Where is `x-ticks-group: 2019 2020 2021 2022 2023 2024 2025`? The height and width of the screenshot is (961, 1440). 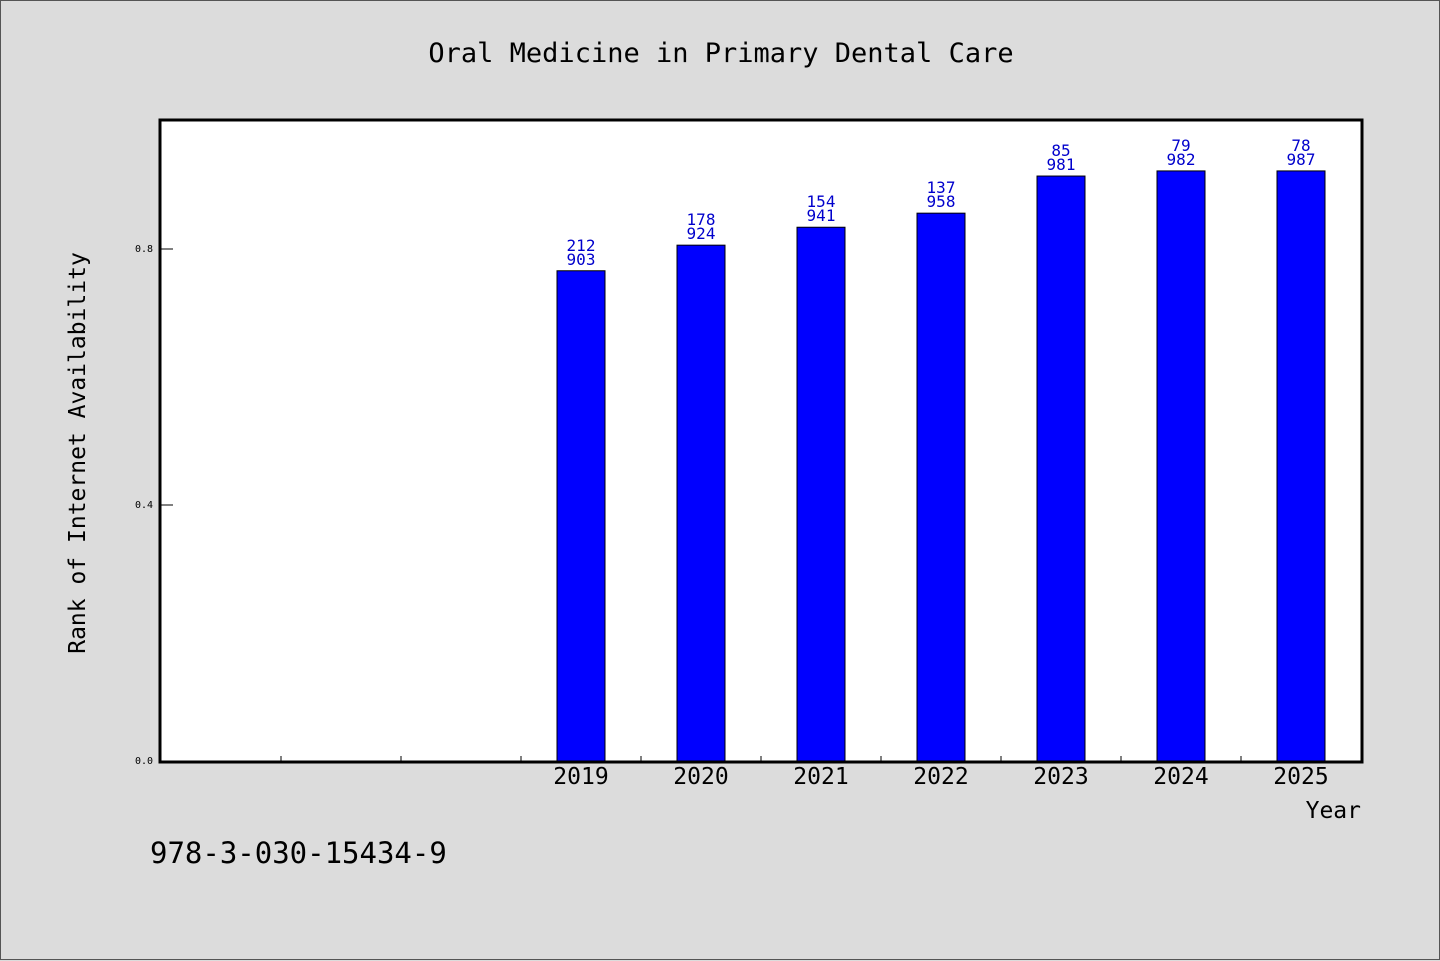
x-ticks-group: 2019 2020 2021 2022 2023 2024 2025 is located at coordinates (804, 773).